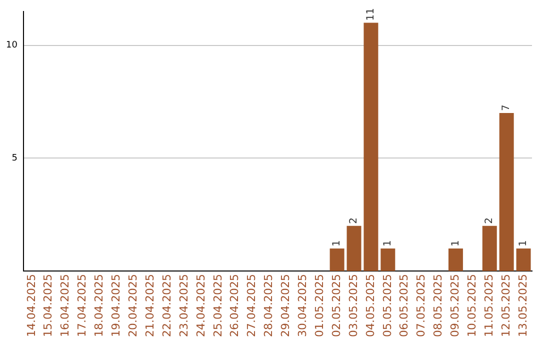 This screenshot has height=340, width=540. I want to click on x-tick-label: 12.05.2025, so click(505, 306).